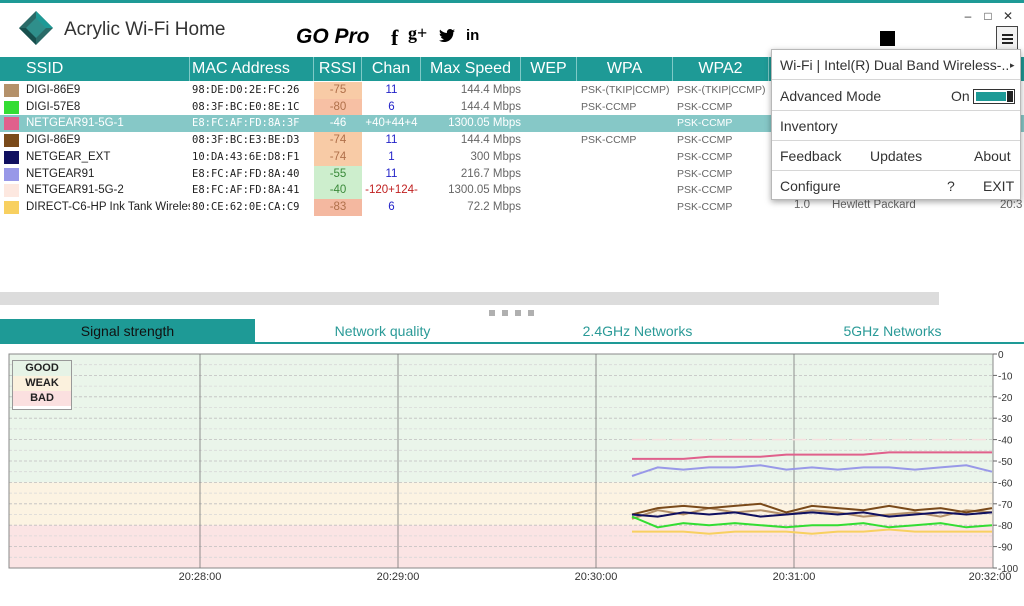 This screenshot has height=606, width=1024. I want to click on rssi-cell: -55, so click(338, 174).